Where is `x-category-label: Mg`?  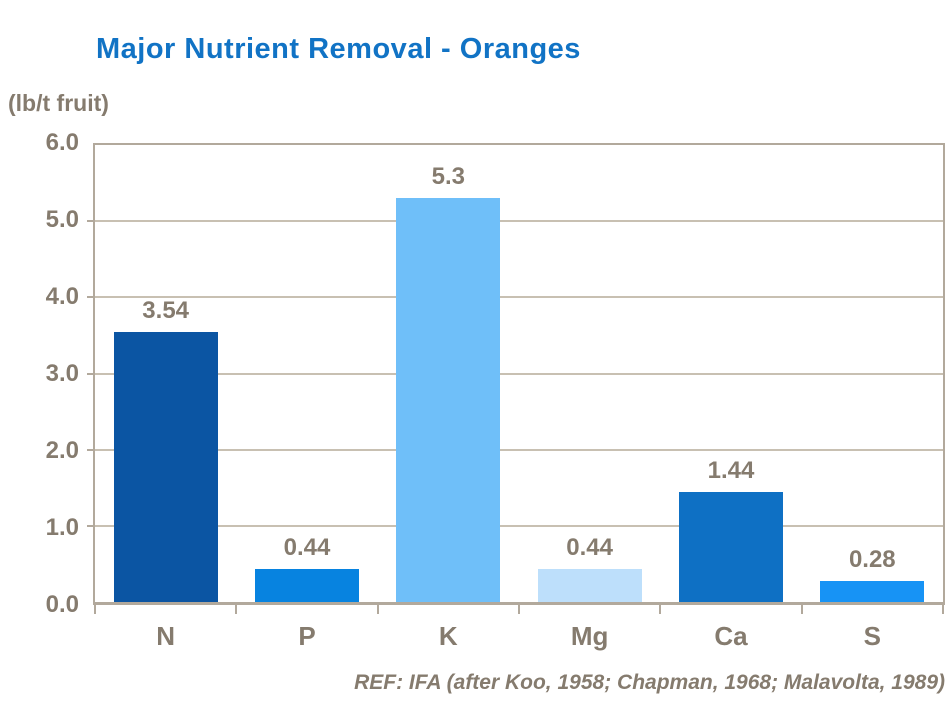
x-category-label: Mg is located at coordinates (589, 636).